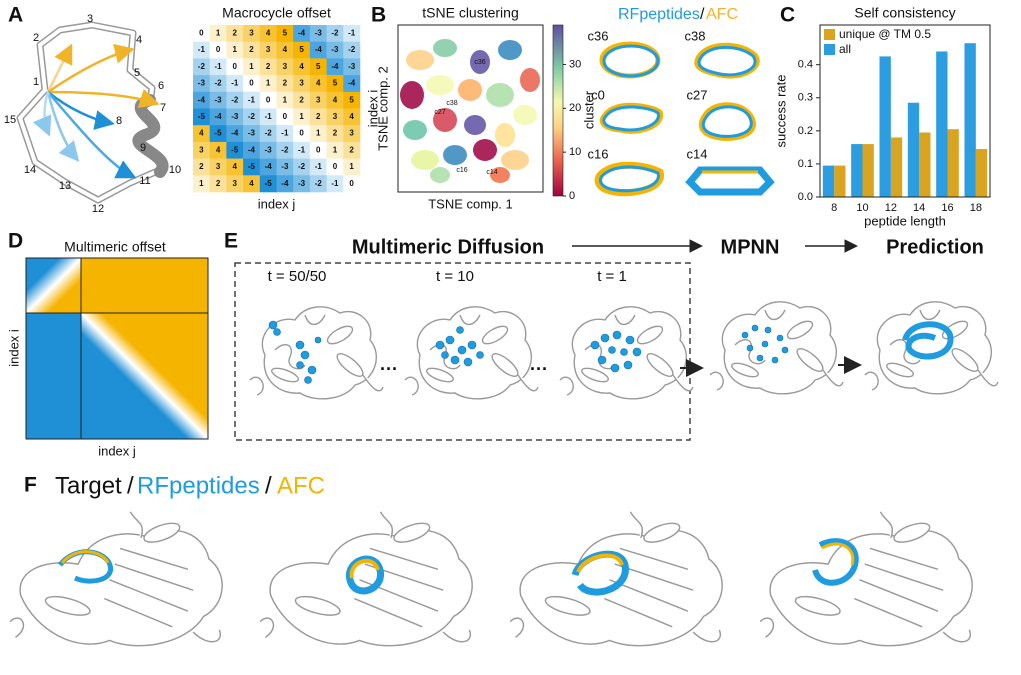 This screenshot has height=675, width=1021. Describe the element at coordinates (904, 13) in the screenshot. I see `chart-title: Self consistency` at that location.